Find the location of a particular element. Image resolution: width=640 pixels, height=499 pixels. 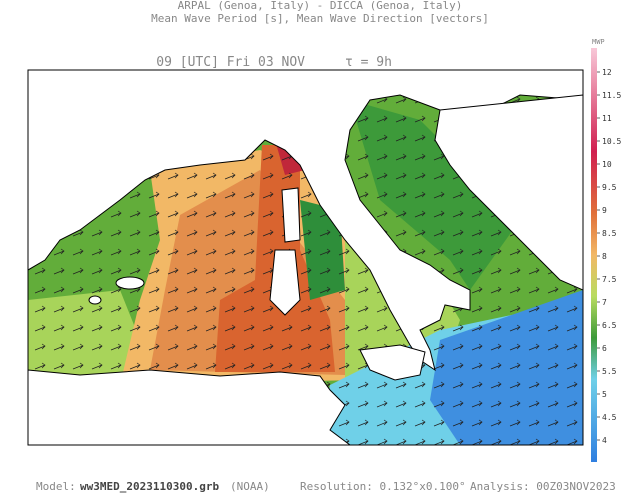

footer-analysis: Analysis: 00Z03NOV2023 is located at coordinates (543, 486).